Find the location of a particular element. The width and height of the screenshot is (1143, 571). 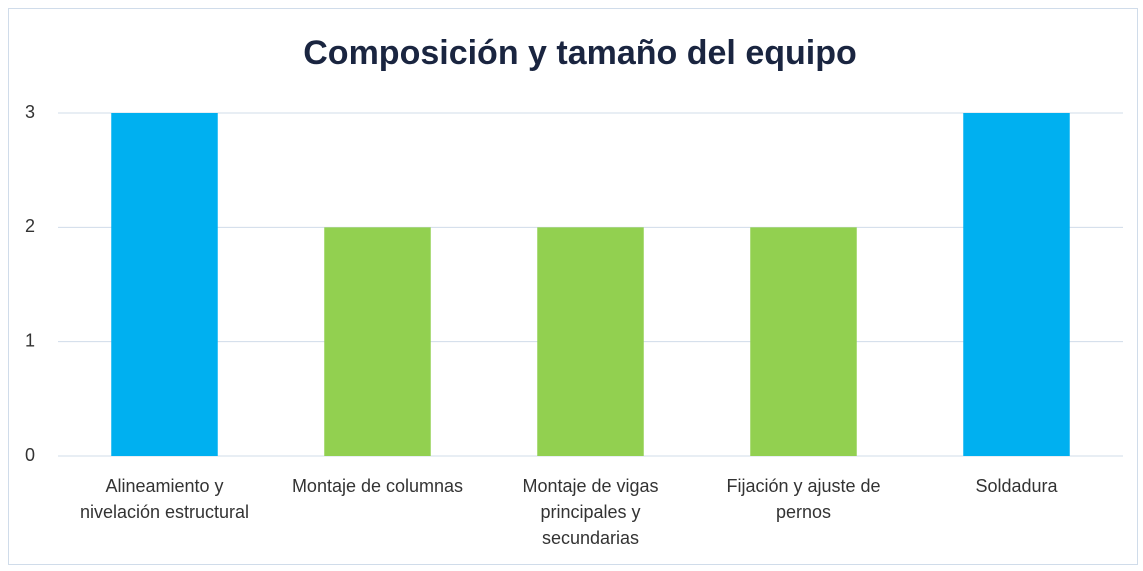

y-tick-label: 1 is located at coordinates (30, 340).